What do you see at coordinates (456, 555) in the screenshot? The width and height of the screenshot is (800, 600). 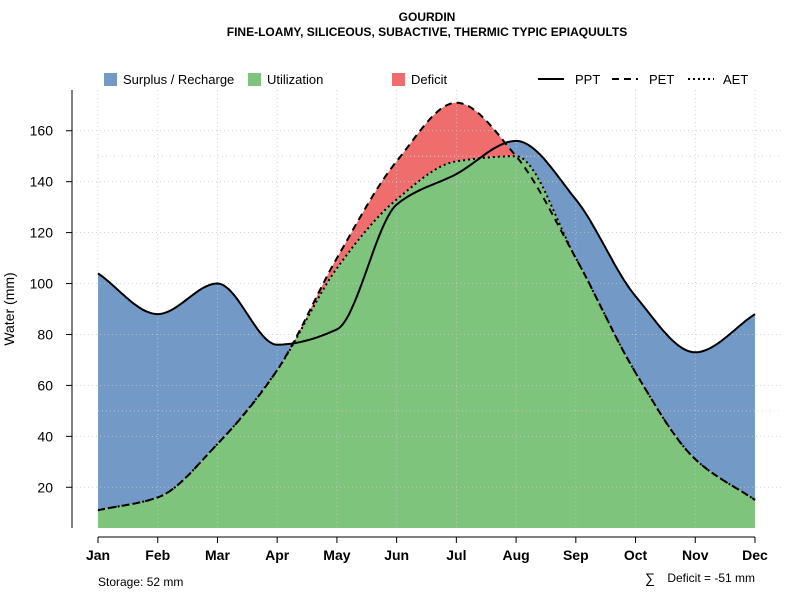 I see `x-tick-label: Jul` at bounding box center [456, 555].